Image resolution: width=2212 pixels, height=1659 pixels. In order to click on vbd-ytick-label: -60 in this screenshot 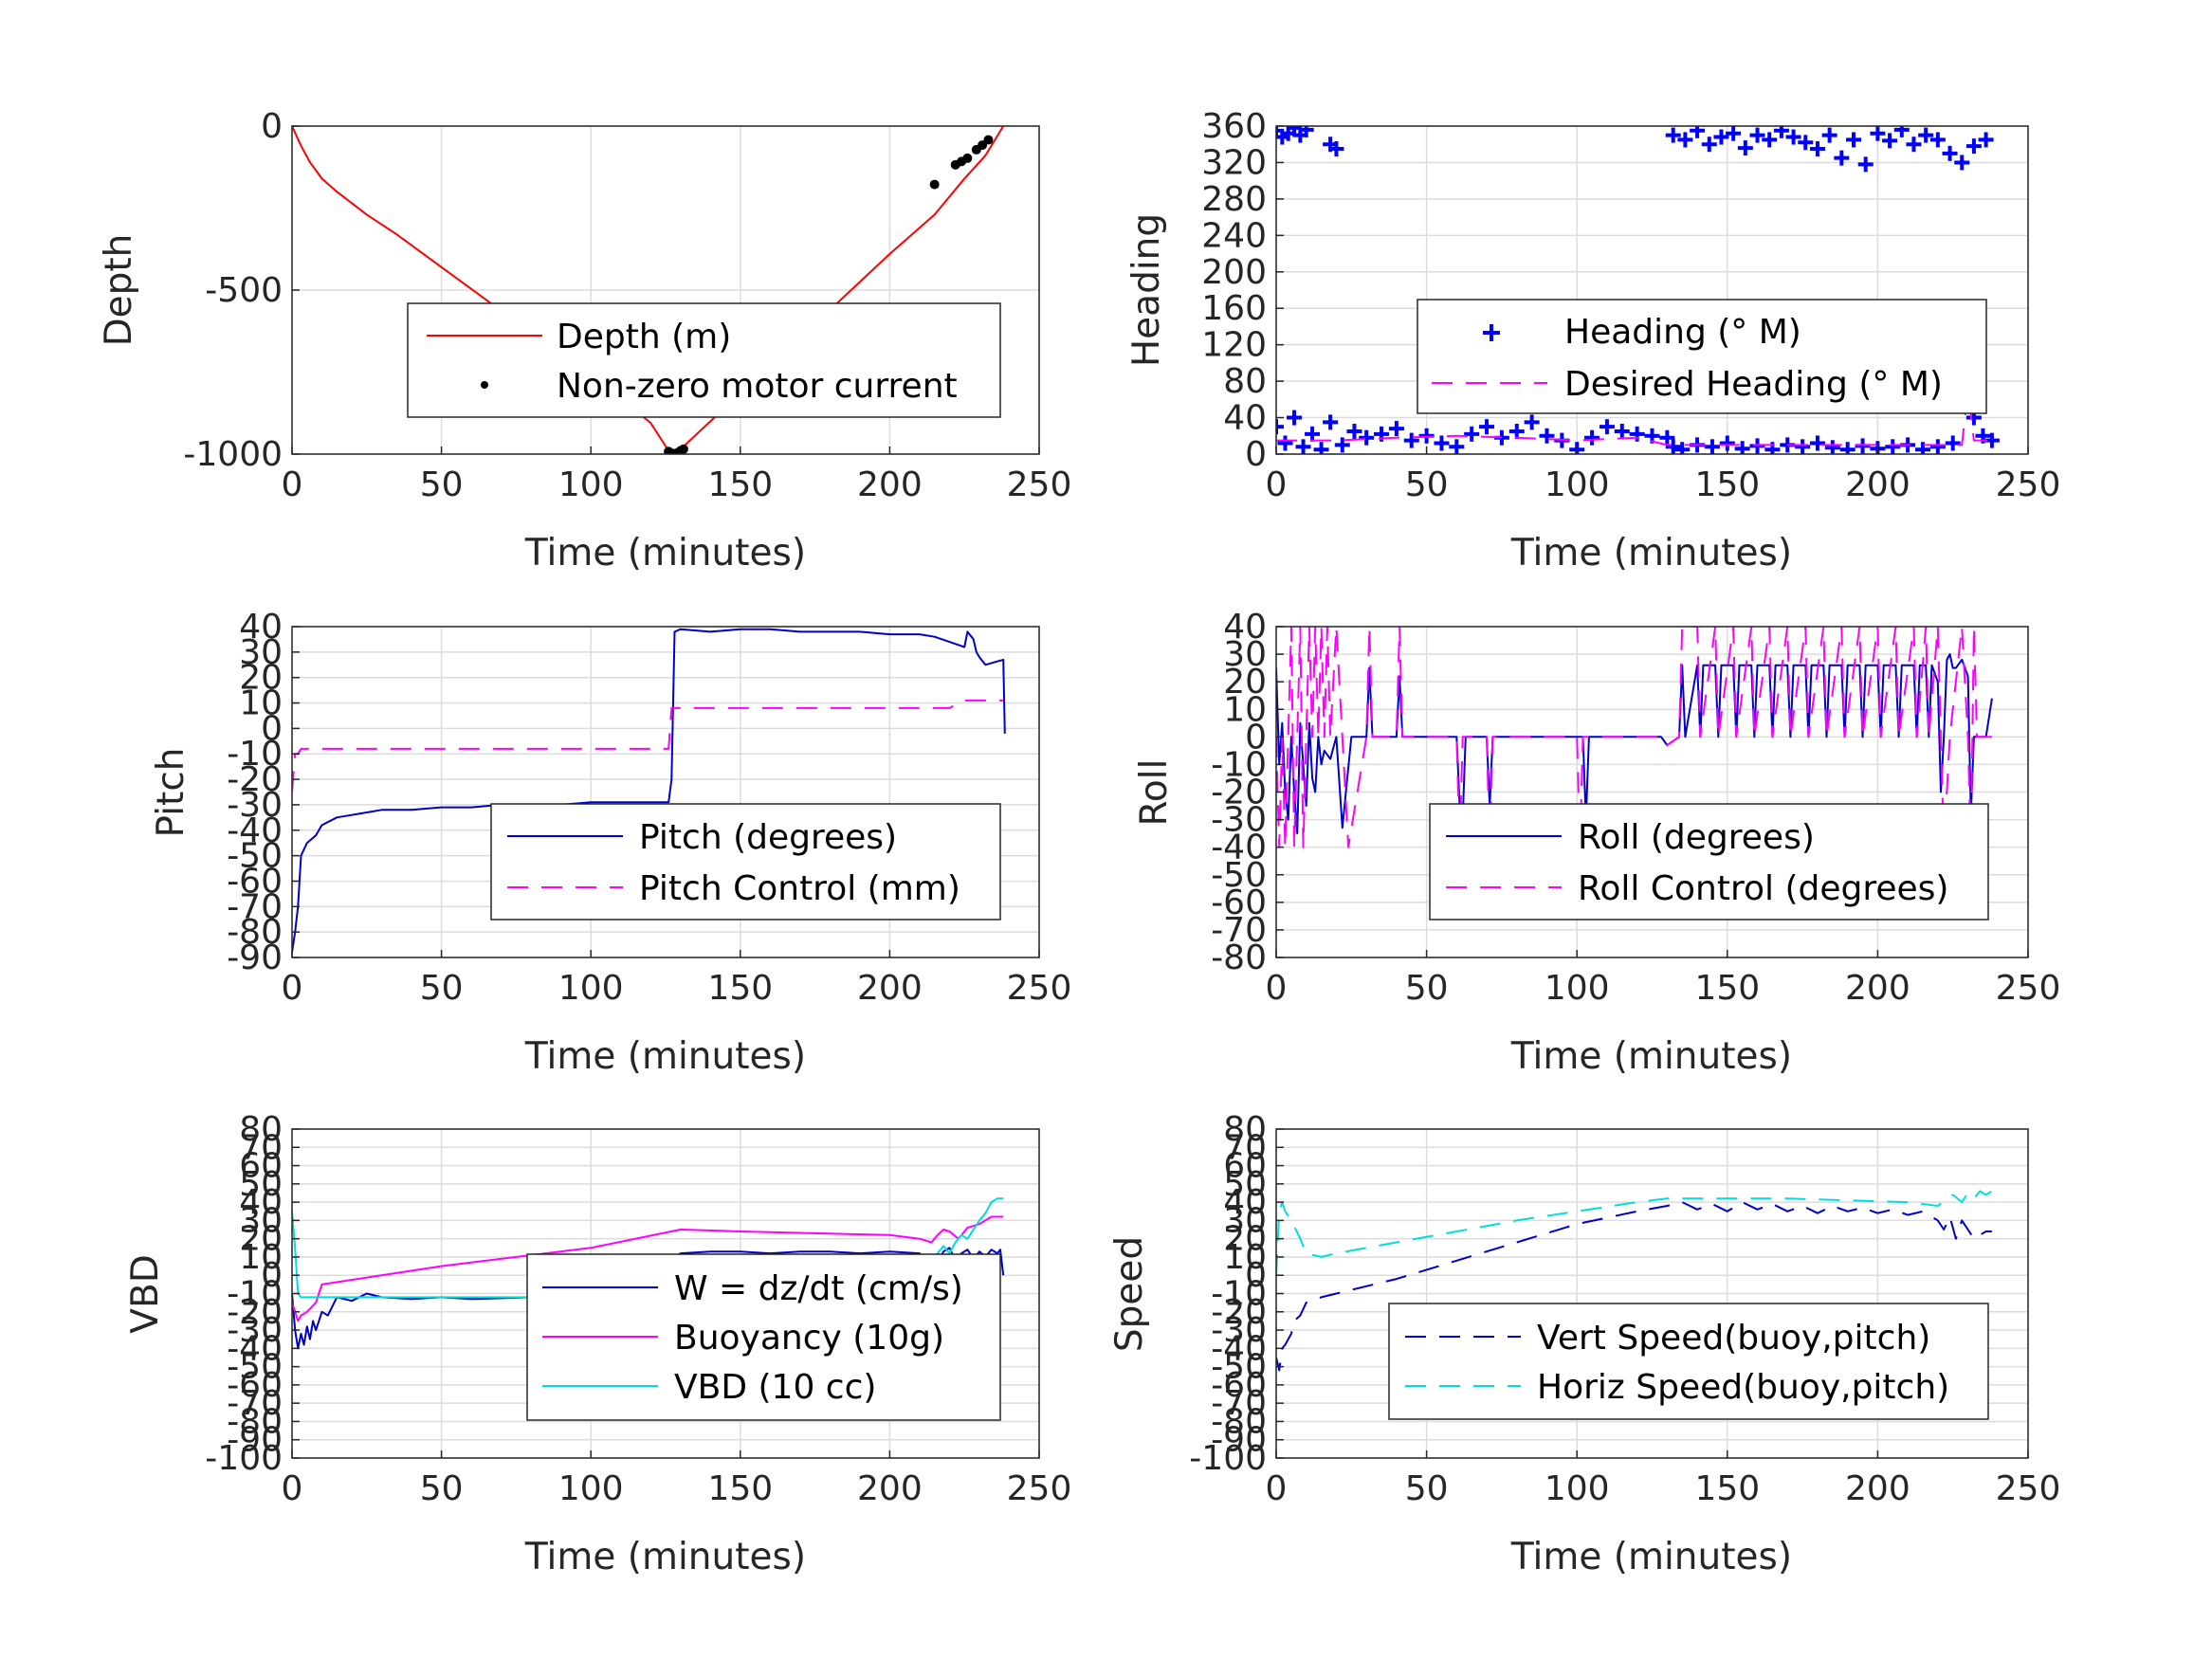, I will do `click(255, 1385)`.